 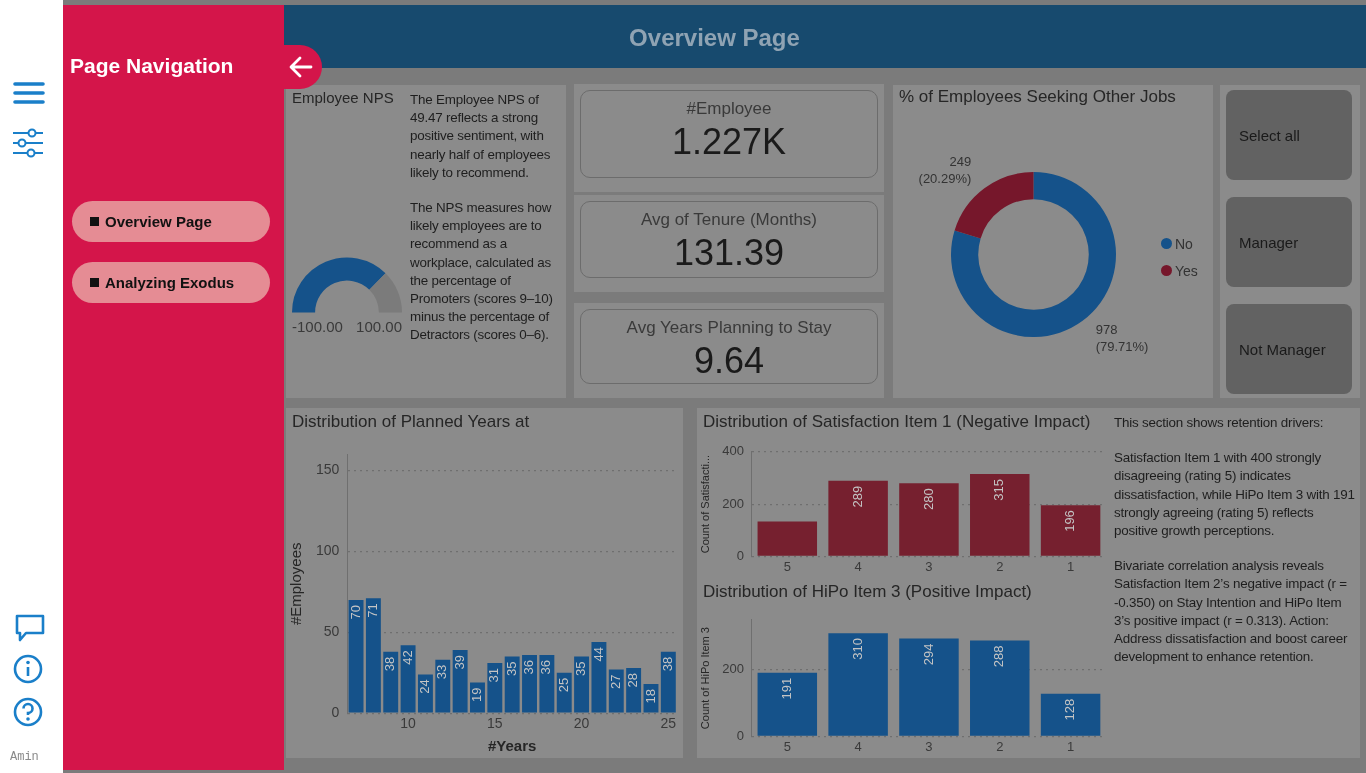 I want to click on y-tick-label: 400, so click(x=733, y=451).